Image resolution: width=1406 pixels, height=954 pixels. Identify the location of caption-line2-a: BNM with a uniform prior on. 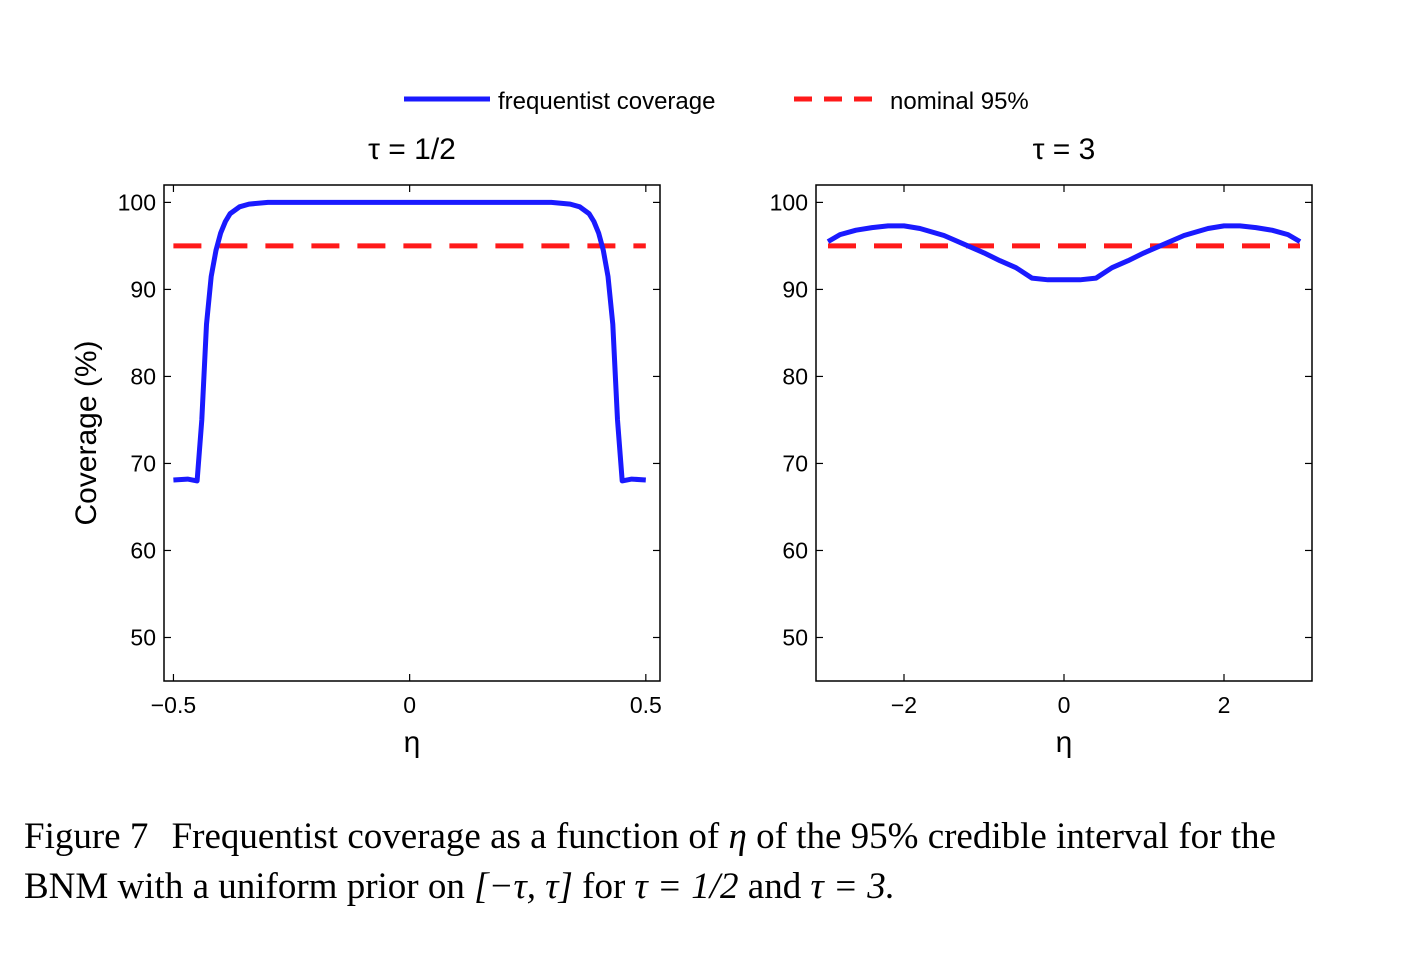
(244, 886).